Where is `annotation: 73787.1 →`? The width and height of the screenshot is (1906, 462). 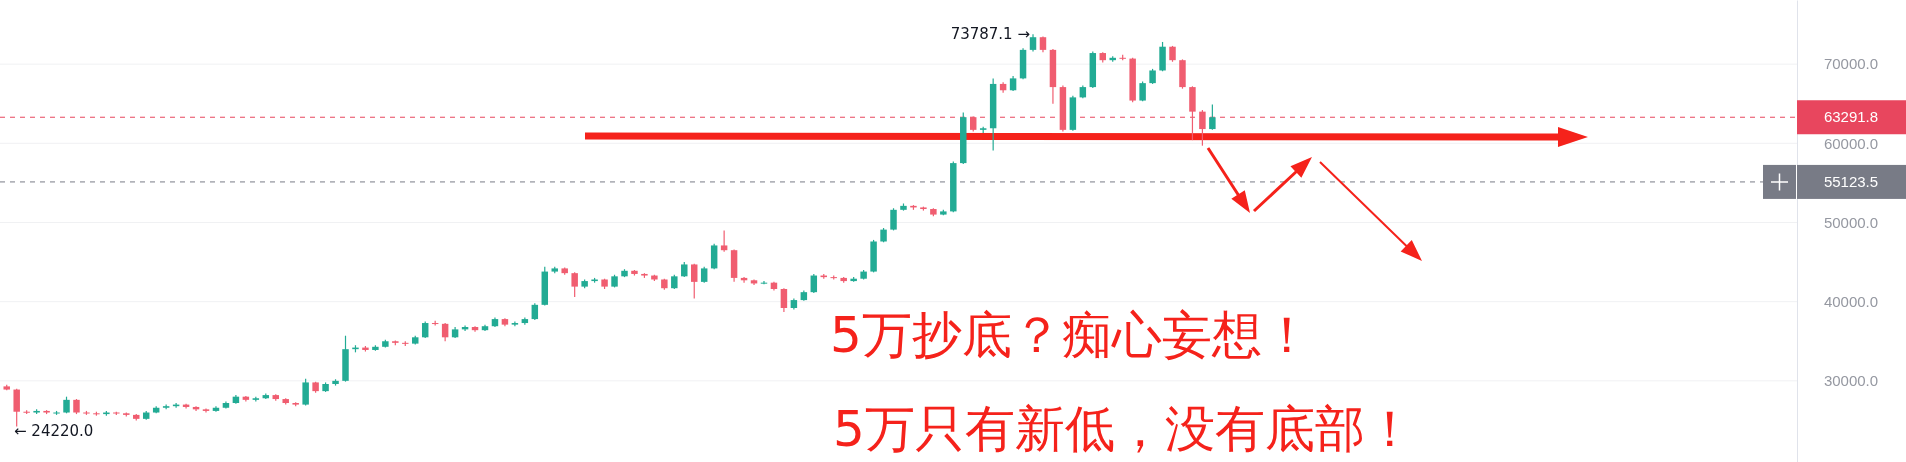 annotation: 73787.1 → is located at coordinates (990, 34).